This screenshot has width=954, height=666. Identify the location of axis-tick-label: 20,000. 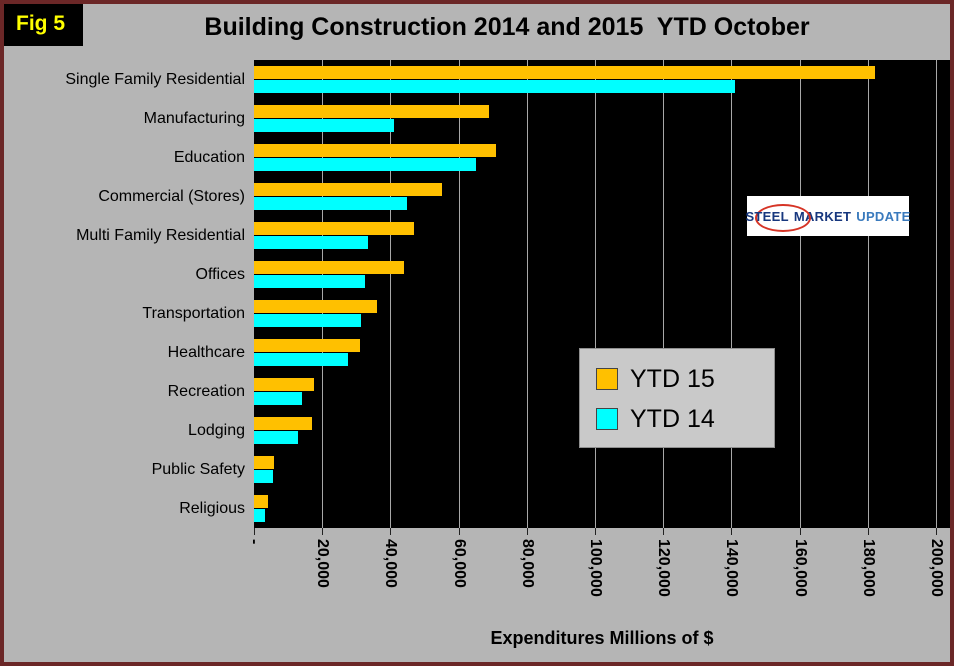
(323, 563).